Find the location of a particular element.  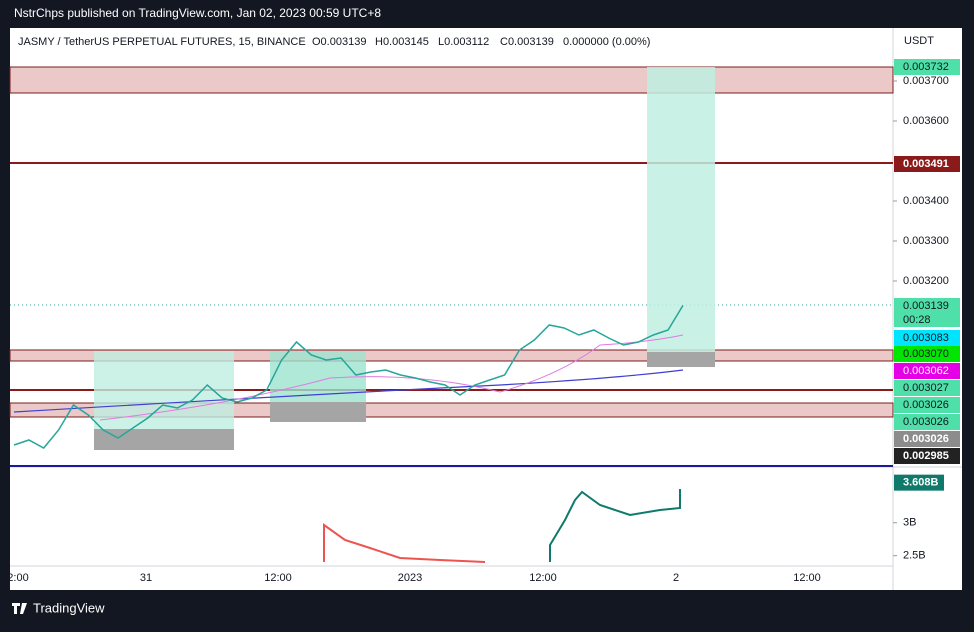

brand: TradingView is located at coordinates (58, 607).